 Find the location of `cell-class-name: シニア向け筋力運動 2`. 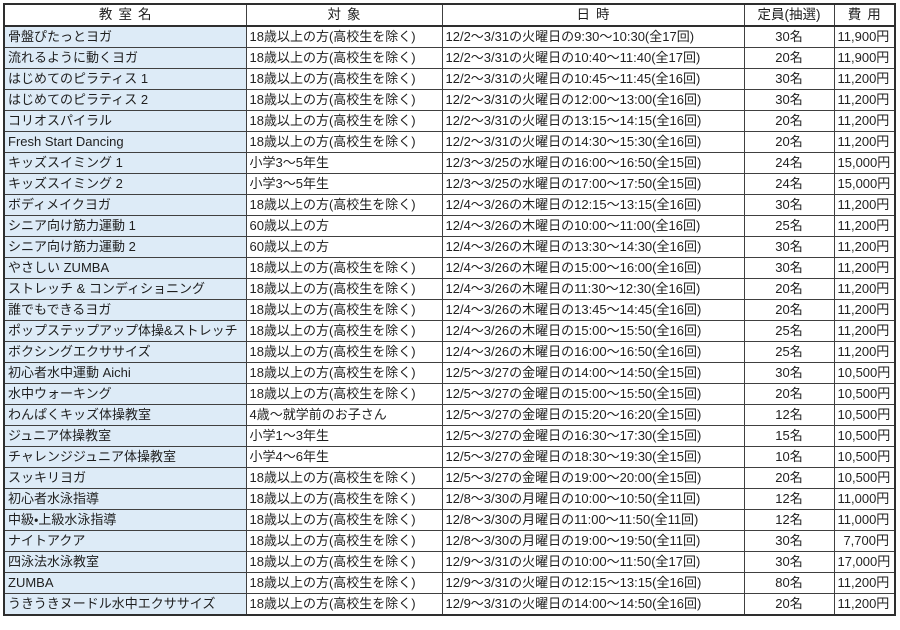

cell-class-name: シニア向け筋力運動 2 is located at coordinates (125, 247).